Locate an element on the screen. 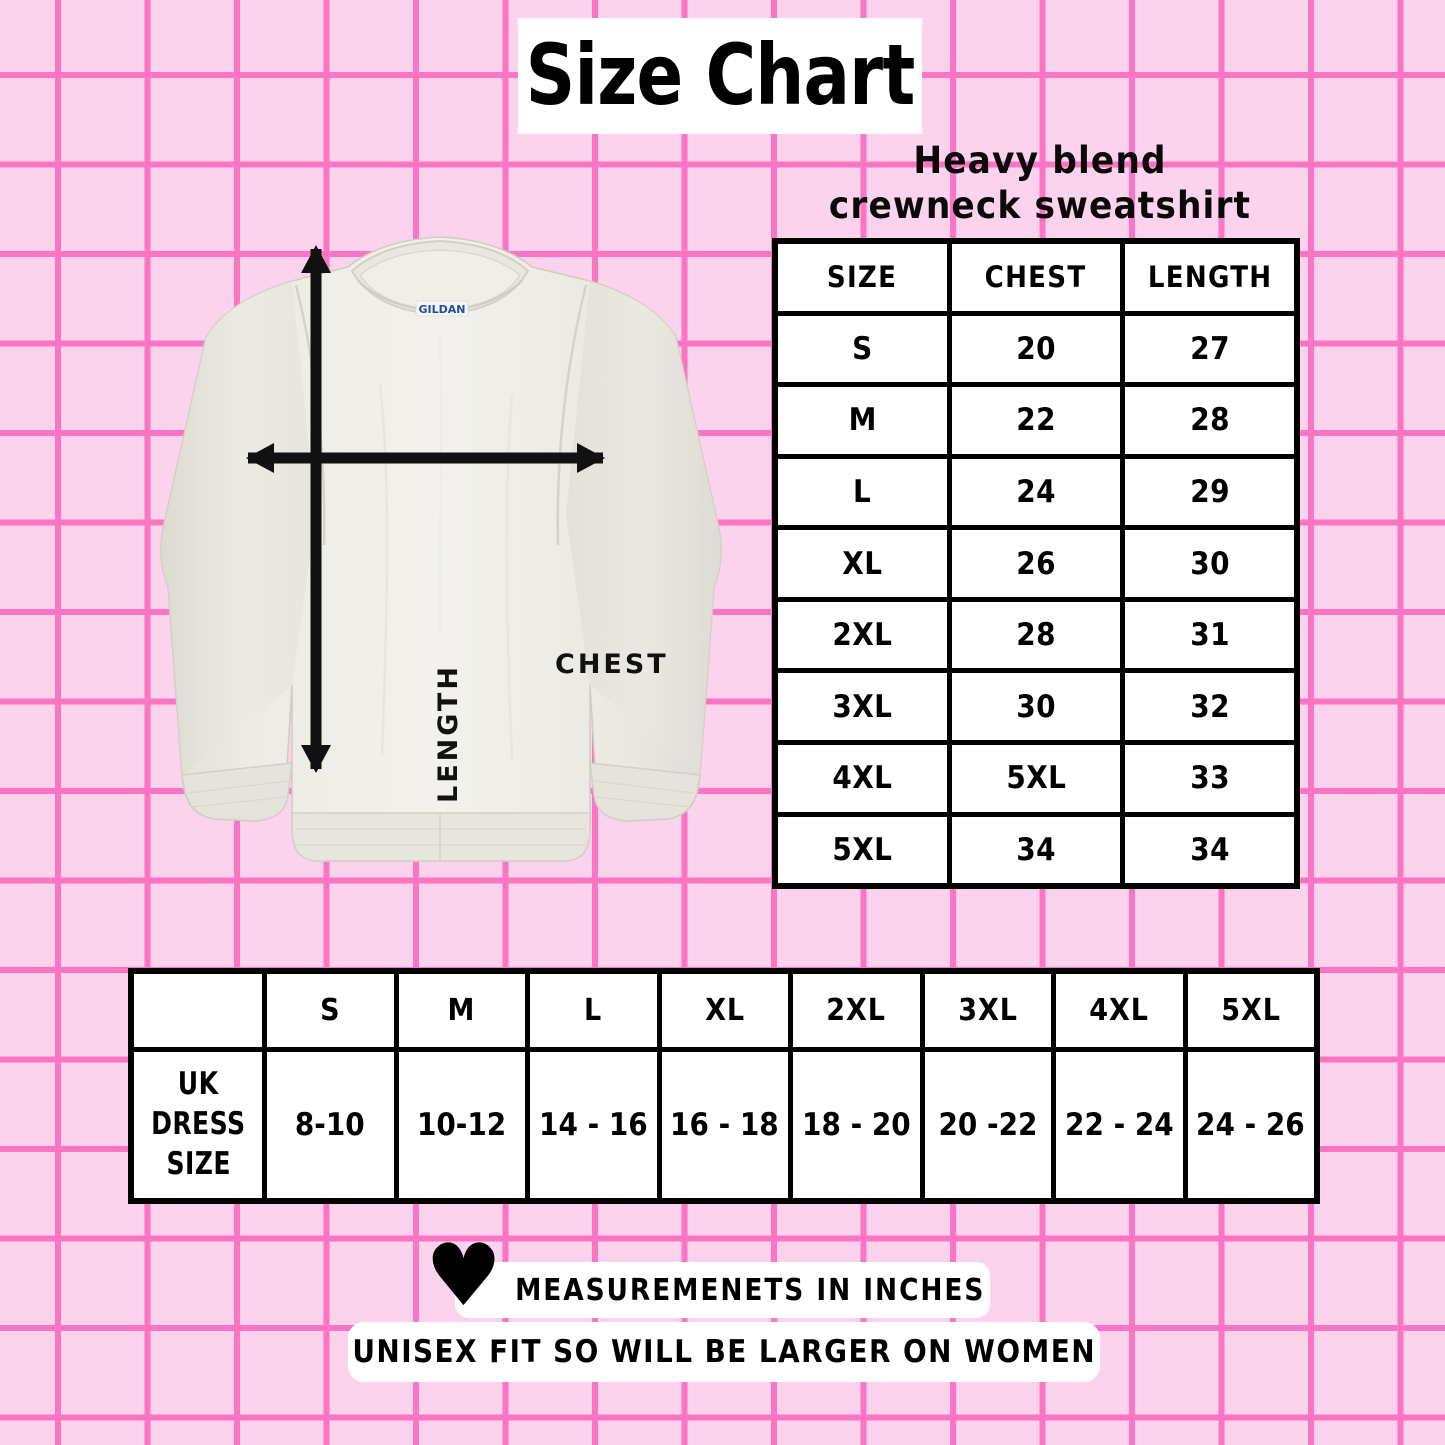 Image resolution: width=1445 pixels, height=1445 pixels. footer-note-1-row: ♥ MEASUREMENETS IN INCHES is located at coordinates (722, 1276).